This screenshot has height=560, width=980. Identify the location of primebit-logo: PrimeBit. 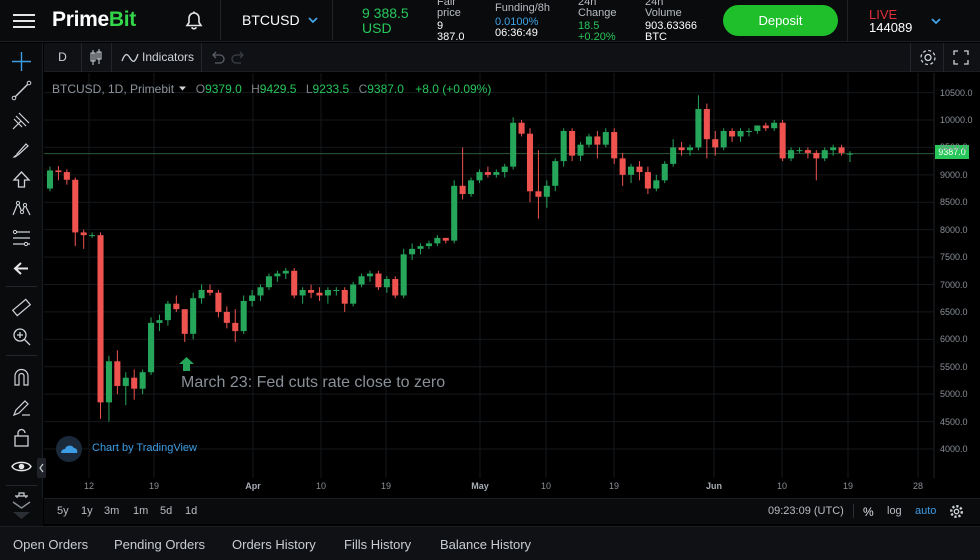
(94, 20).